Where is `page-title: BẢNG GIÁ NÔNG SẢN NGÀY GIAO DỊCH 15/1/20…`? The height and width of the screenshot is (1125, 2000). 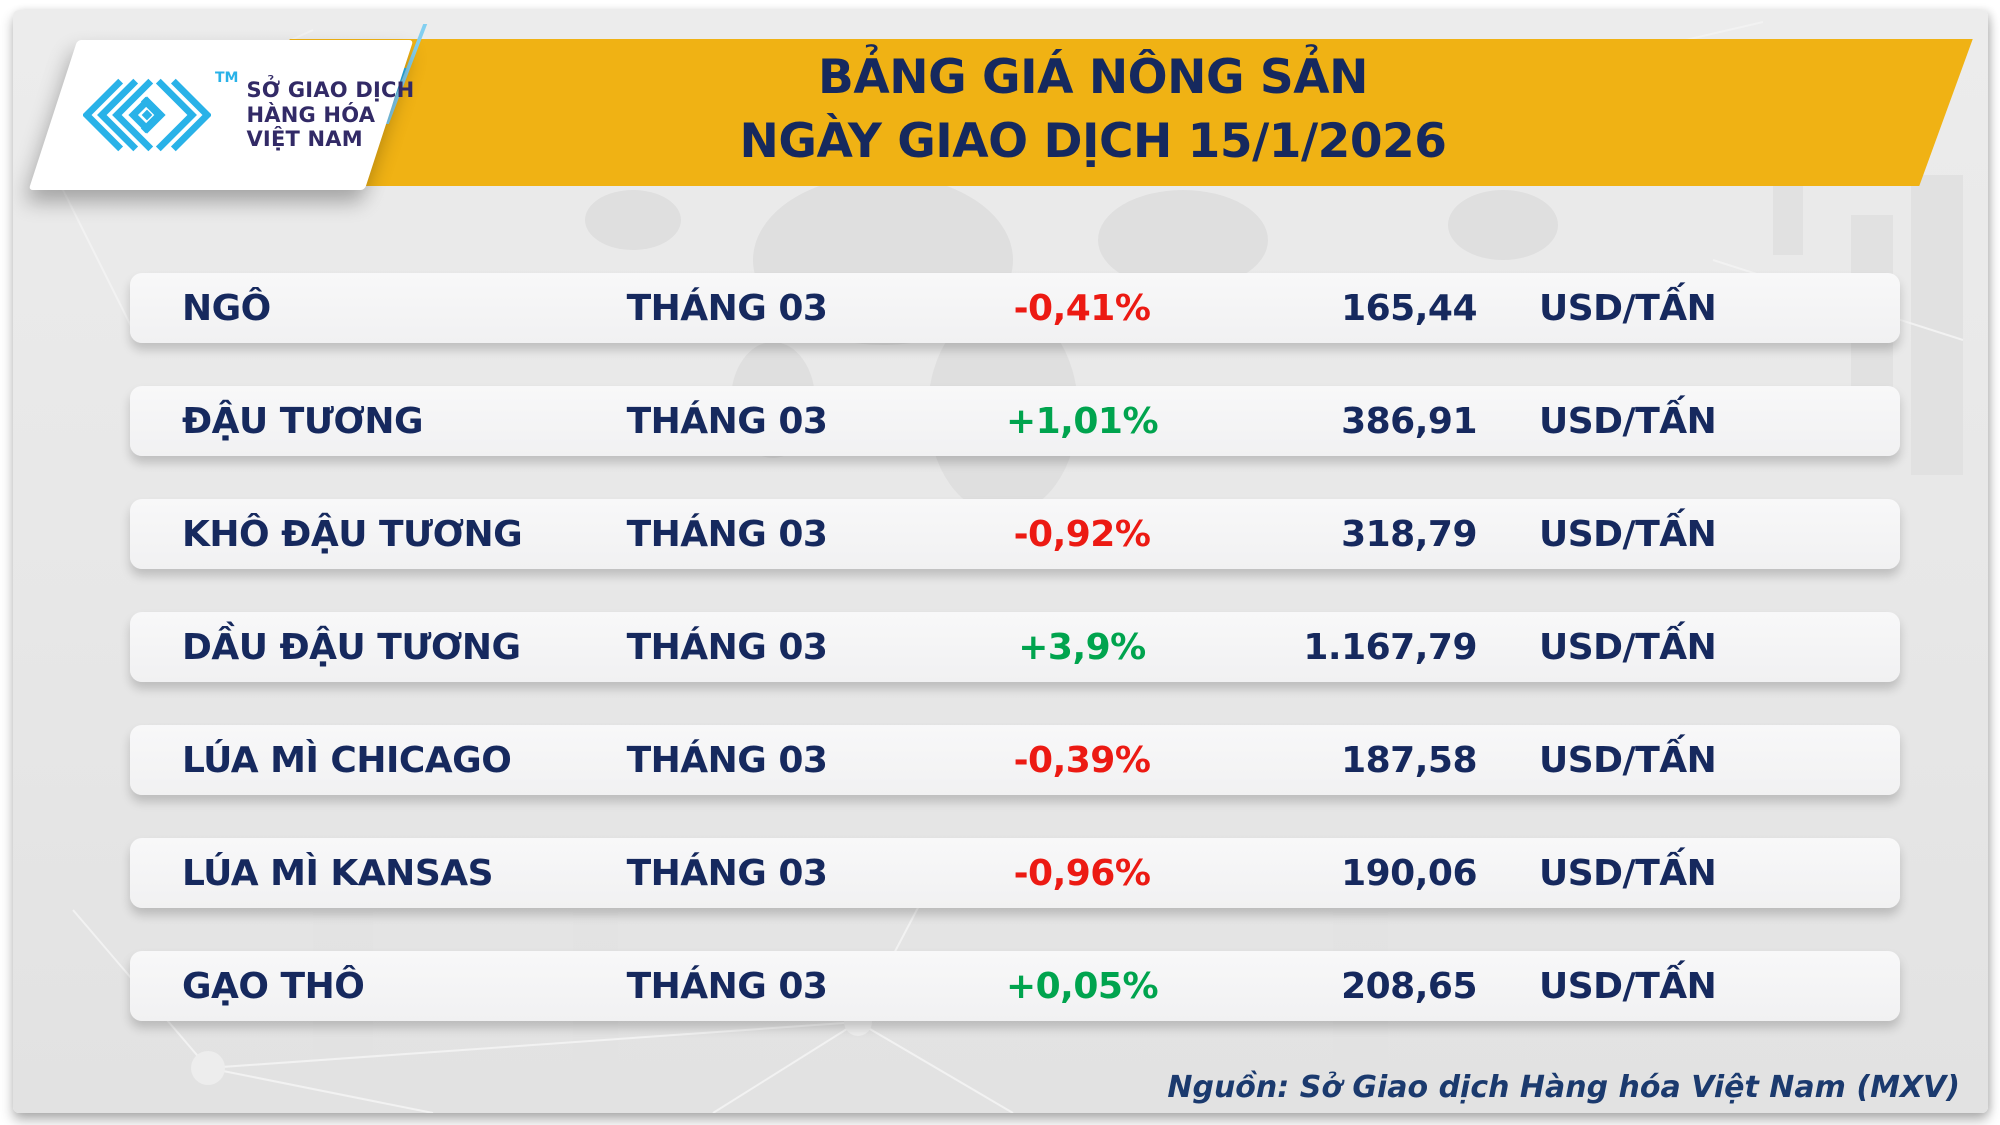 page-title: BẢNG GIÁ NÔNG SẢN NGÀY GIAO DỊCH 15/1/20… is located at coordinates (1093, 110).